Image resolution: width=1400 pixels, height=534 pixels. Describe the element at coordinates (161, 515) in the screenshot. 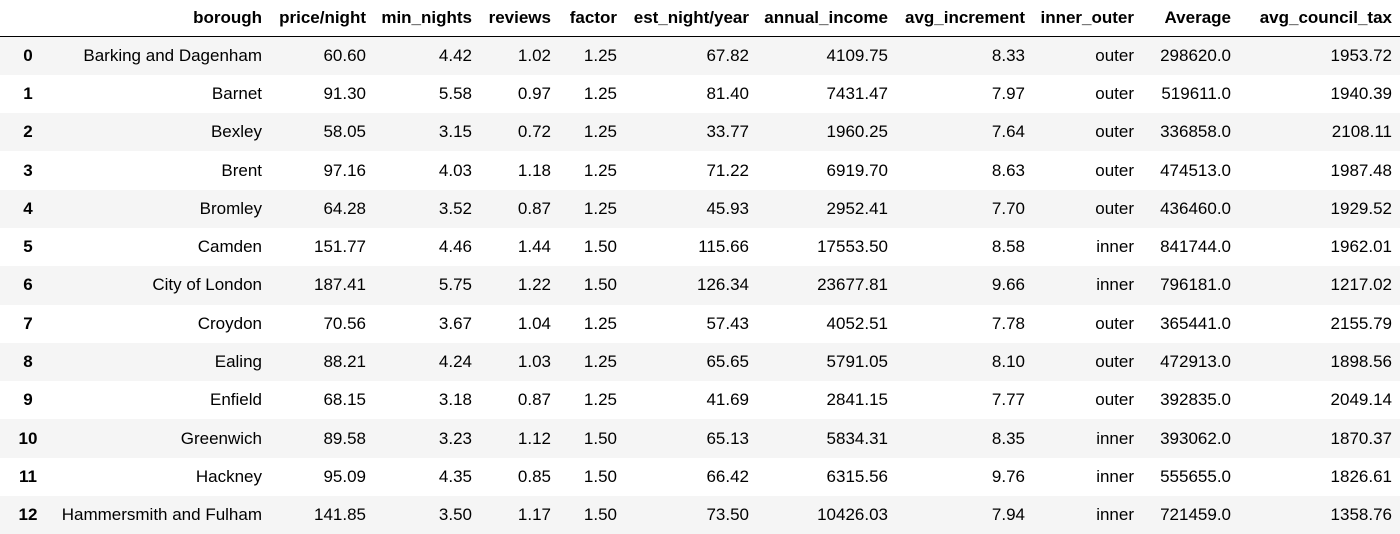

I see `table-cell: Hammersmith and Fulham` at that location.